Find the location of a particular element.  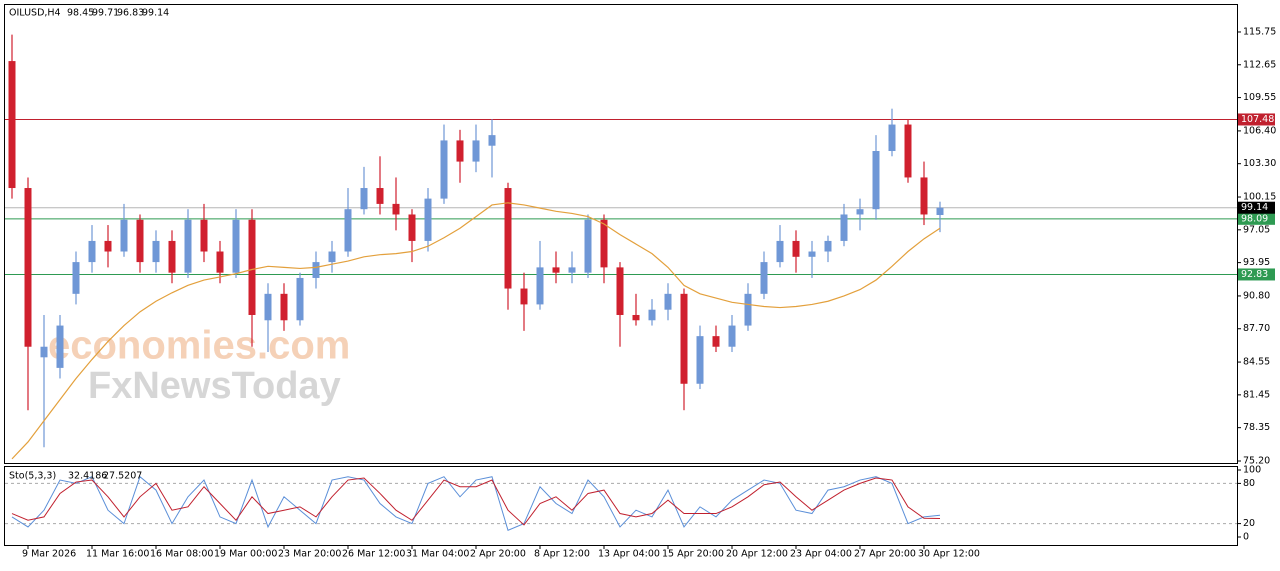

watermark: FxNewsToday is located at coordinates (214, 386).